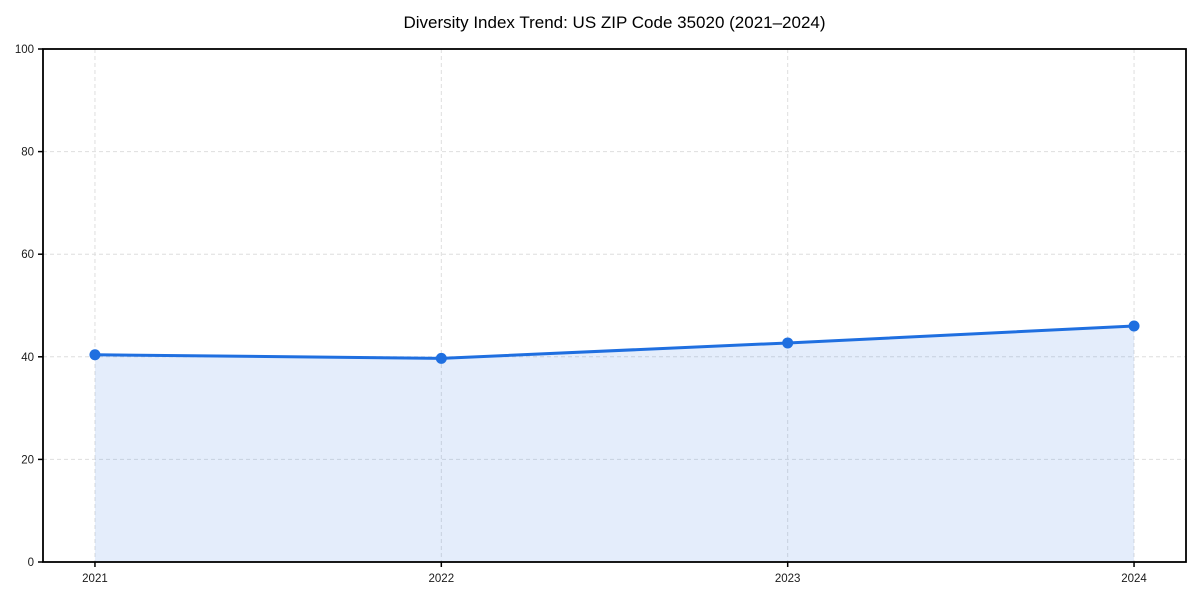  Describe the element at coordinates (95, 579) in the screenshot. I see `x-tick-label: 2021` at that location.